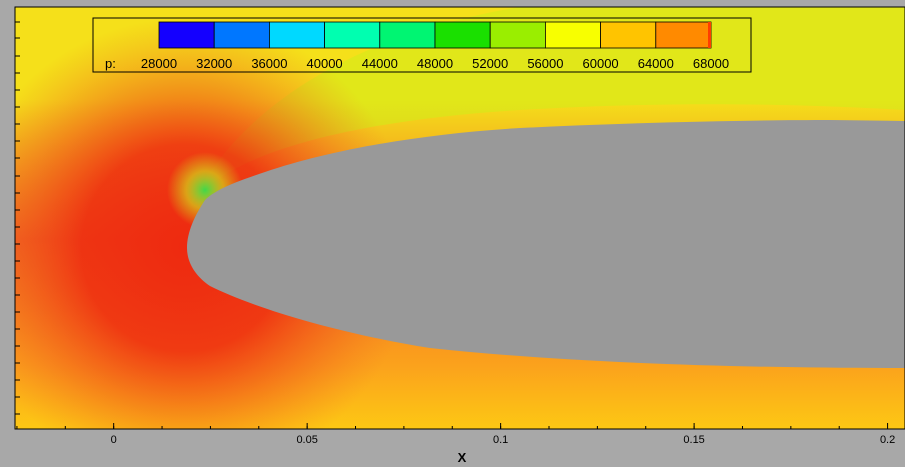  Describe the element at coordinates (656, 63) in the screenshot. I see `legend-level-label: 64000` at that location.